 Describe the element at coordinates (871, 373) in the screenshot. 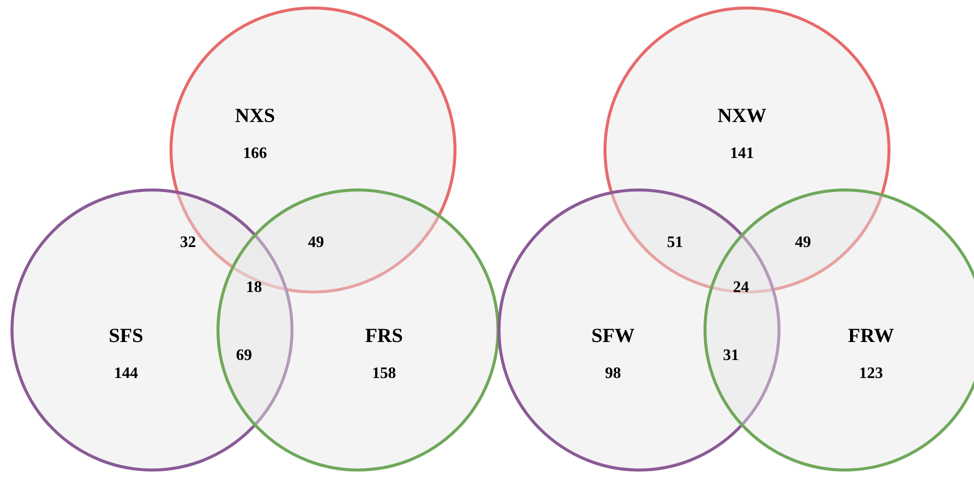

I see `data-label: 123` at that location.